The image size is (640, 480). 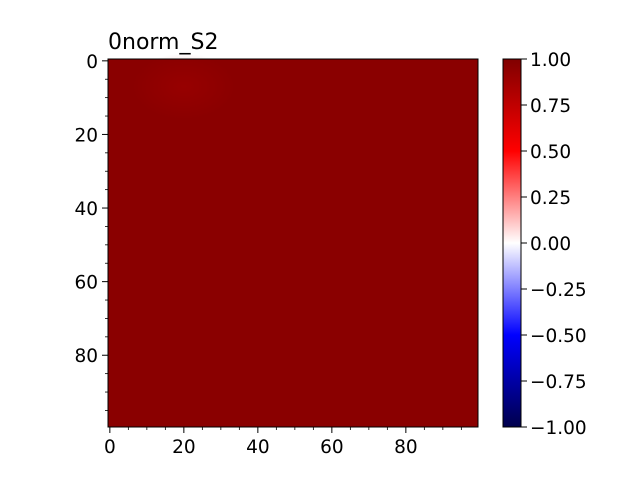 What do you see at coordinates (550, 106) in the screenshot?
I see `colorbar-tick-label: 0.75` at bounding box center [550, 106].